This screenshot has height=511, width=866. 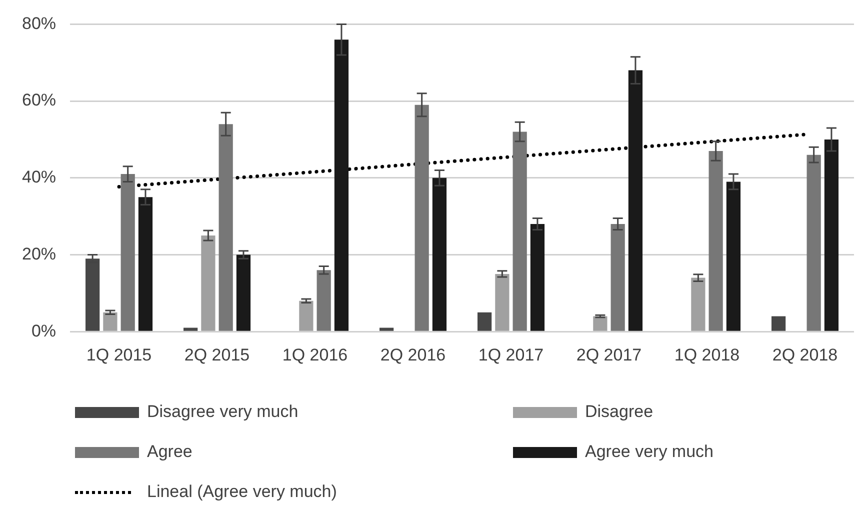 I want to click on legend-label: Agree, so click(x=169, y=452).